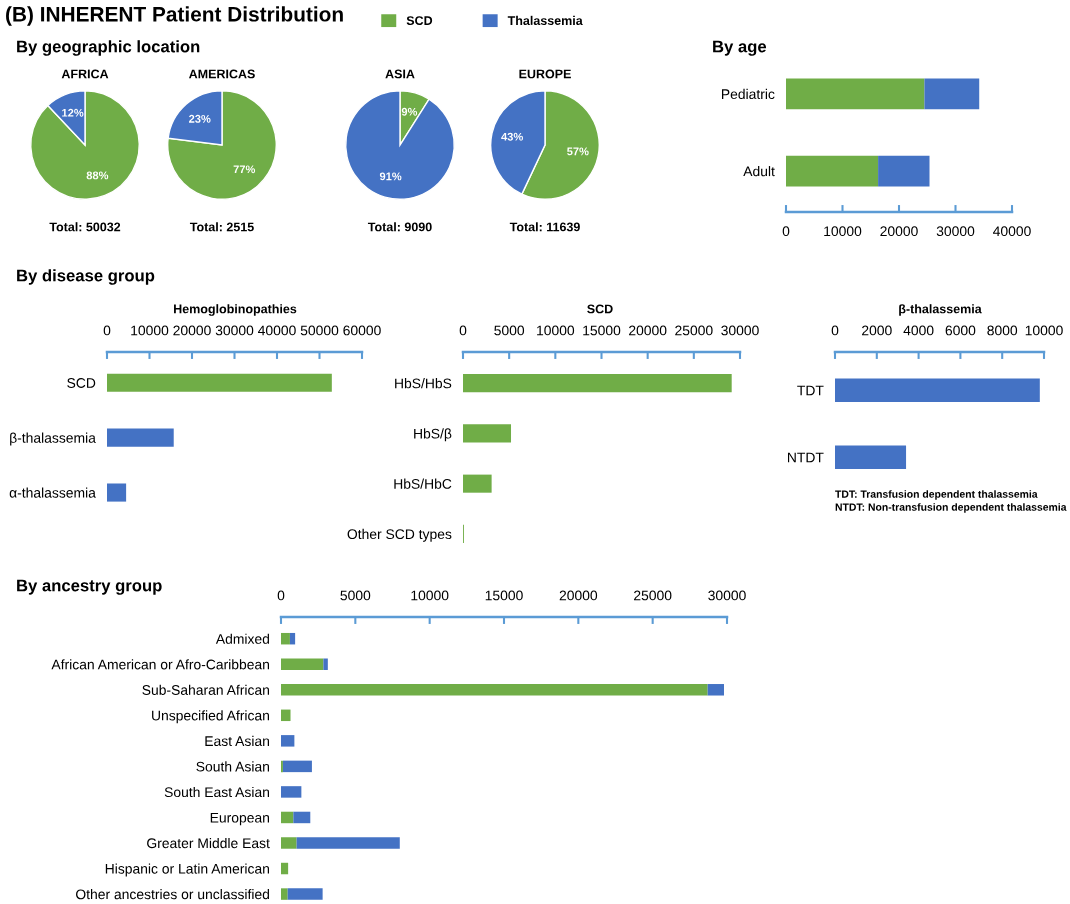 This screenshot has height=904, width=1070. Describe the element at coordinates (173, 894) in the screenshot. I see `y-tick-label: Other ancestries or unclassified` at that location.